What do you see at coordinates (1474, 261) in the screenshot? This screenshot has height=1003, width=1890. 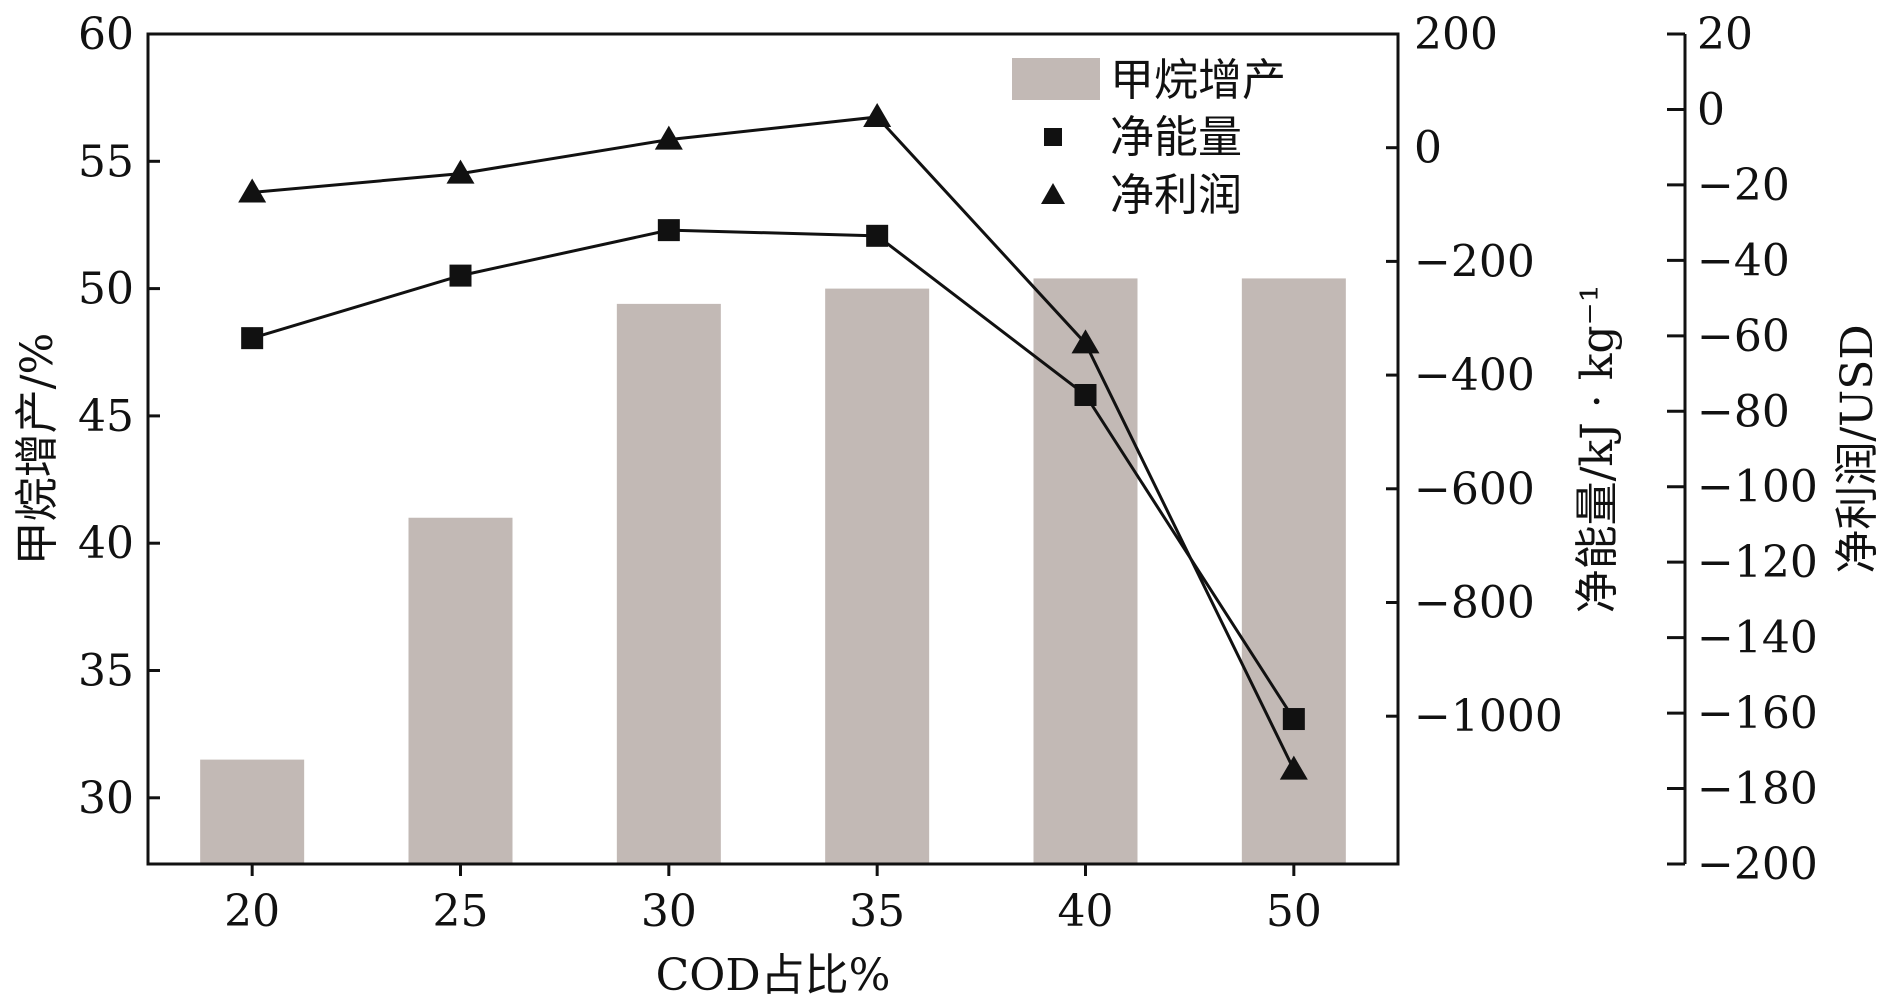 I see `right1-tick-label-−200: −200` at bounding box center [1474, 261].